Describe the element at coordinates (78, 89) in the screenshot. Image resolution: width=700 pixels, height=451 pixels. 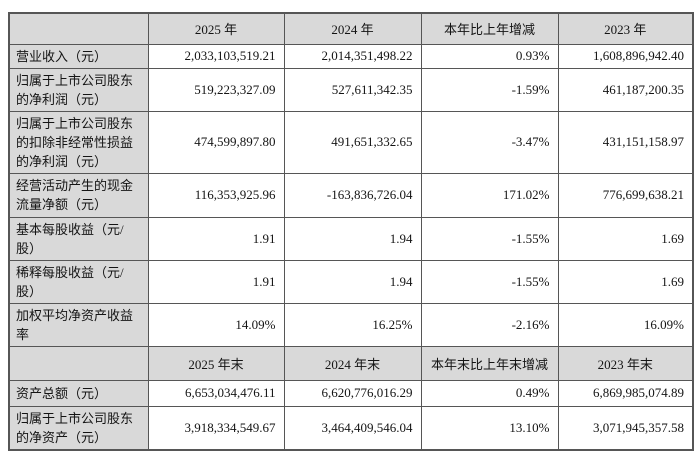
I see `row-label: 归属于上市公司股东的净利润（元）` at that location.